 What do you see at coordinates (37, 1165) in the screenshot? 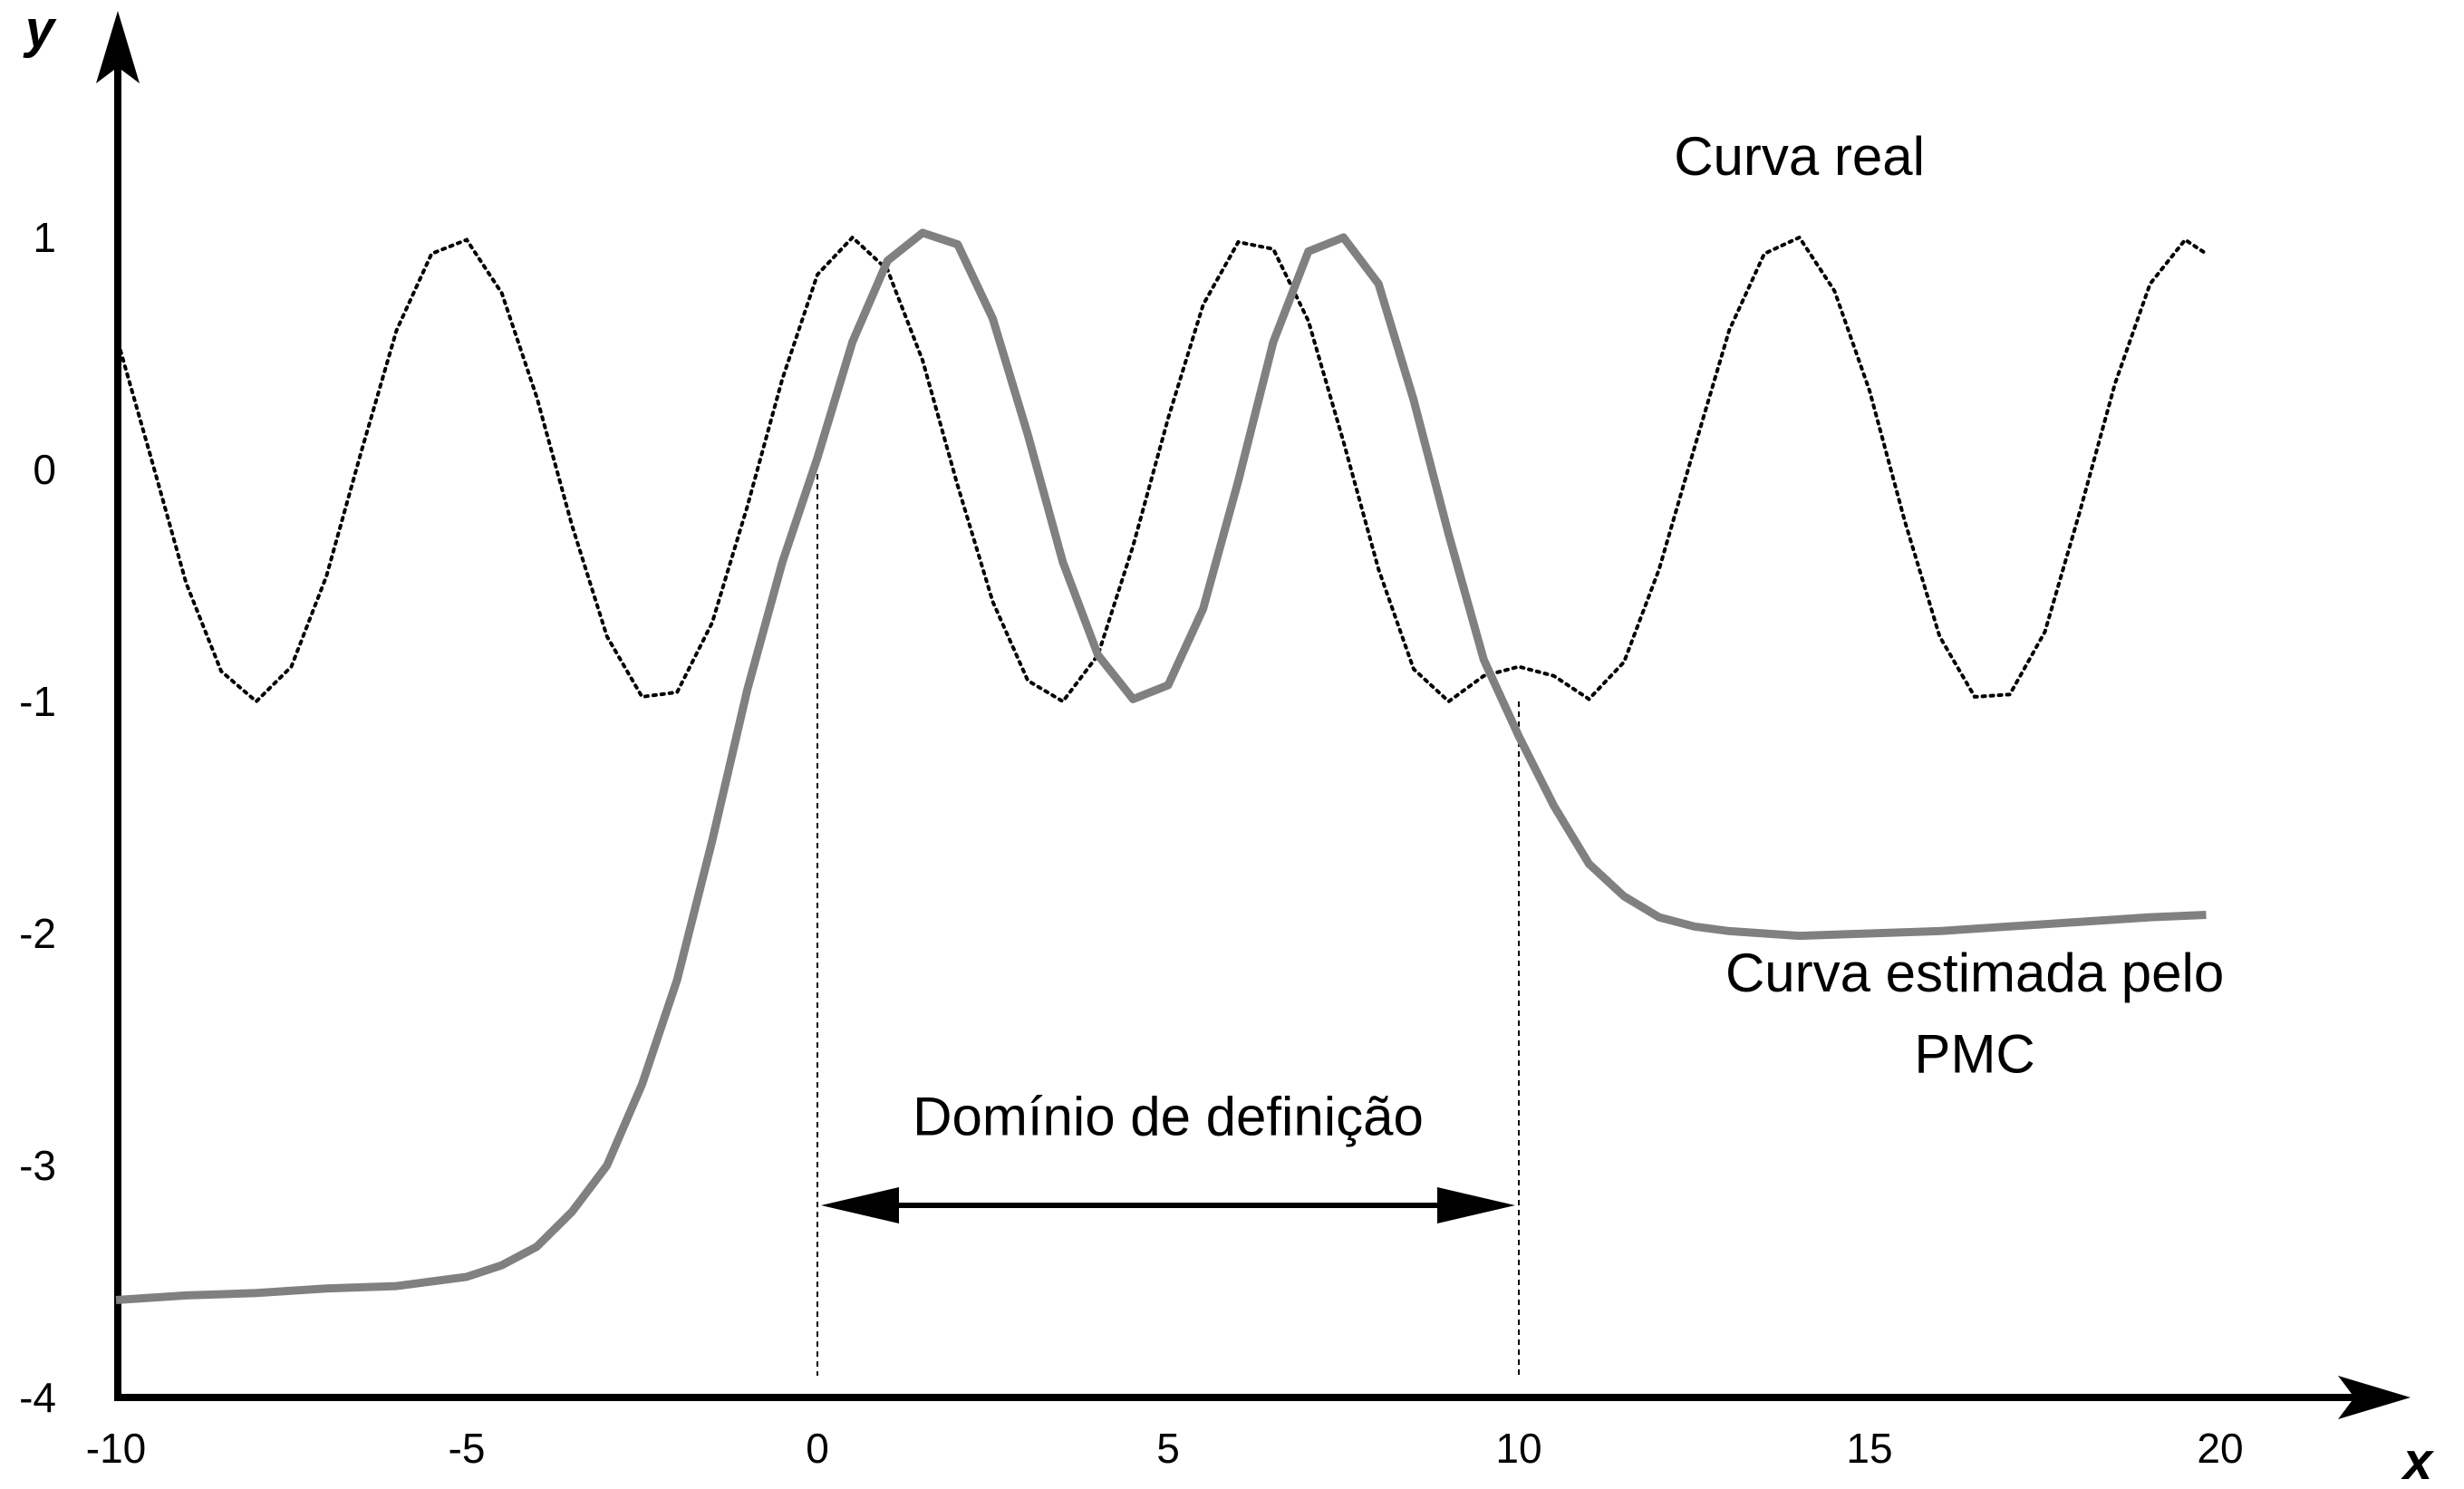
I see `y-tick-label: -3` at bounding box center [37, 1165].